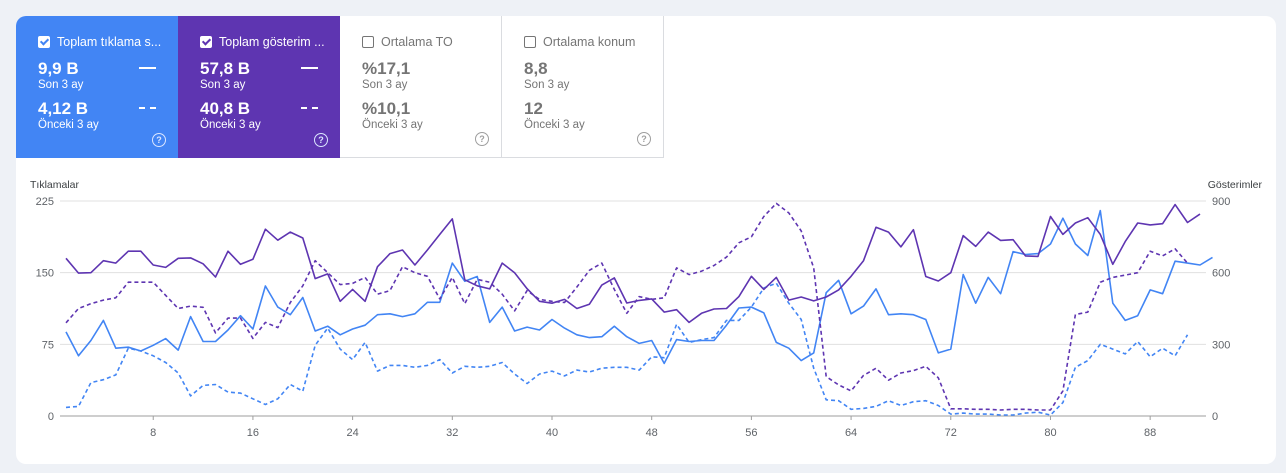 Image resolution: width=1286 pixels, height=473 pixels. What do you see at coordinates (751, 433) in the screenshot?
I see `x-tick-label: 56` at bounding box center [751, 433].